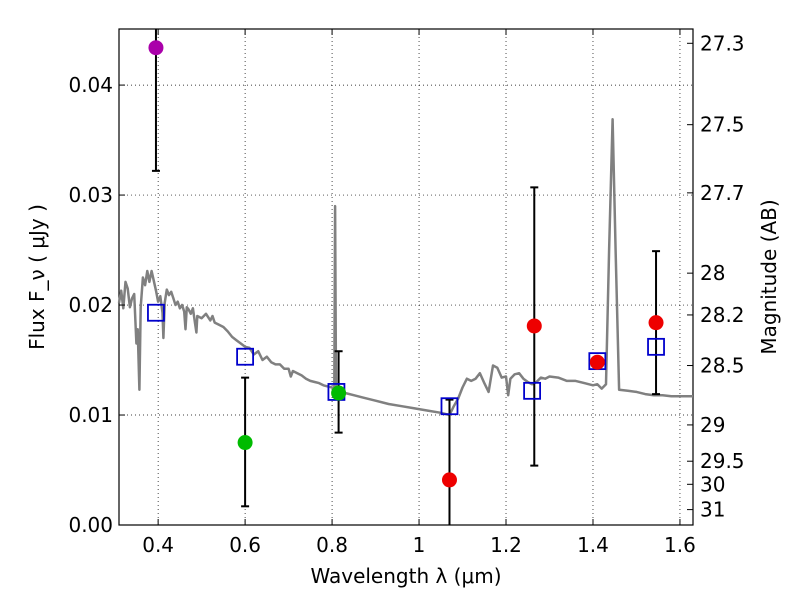  Describe the element at coordinates (722, 193) in the screenshot. I see `right-tick-label: 27.7` at that location.